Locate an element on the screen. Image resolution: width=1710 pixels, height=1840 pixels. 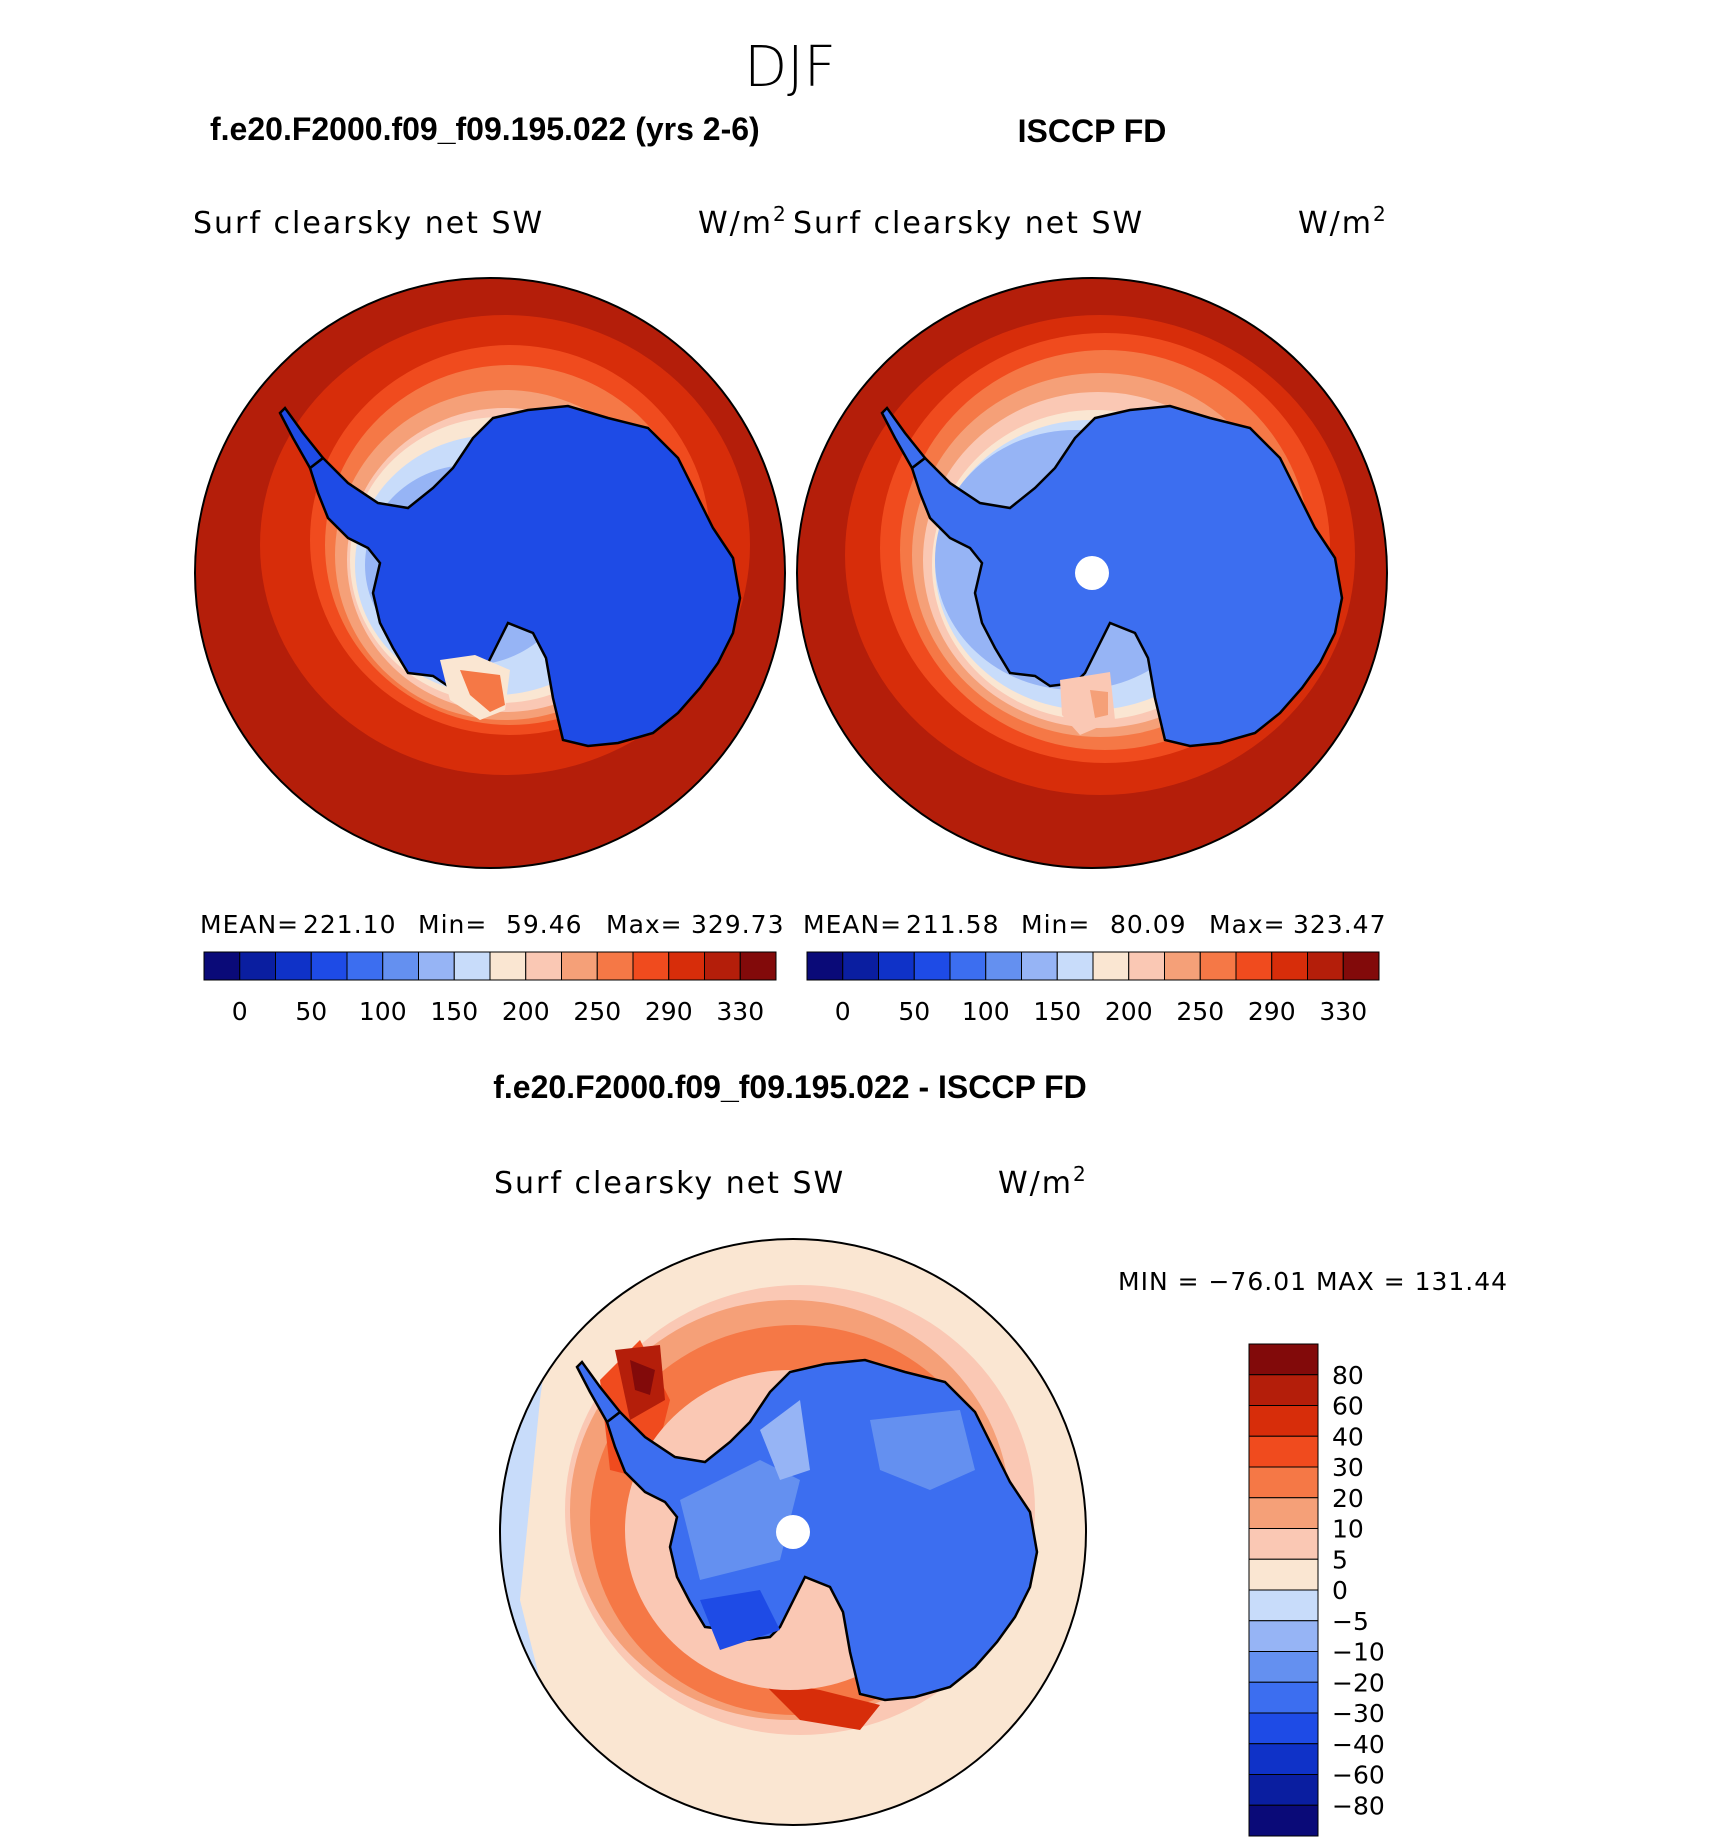
svg-text: 329.73 is located at coordinates (737, 924).